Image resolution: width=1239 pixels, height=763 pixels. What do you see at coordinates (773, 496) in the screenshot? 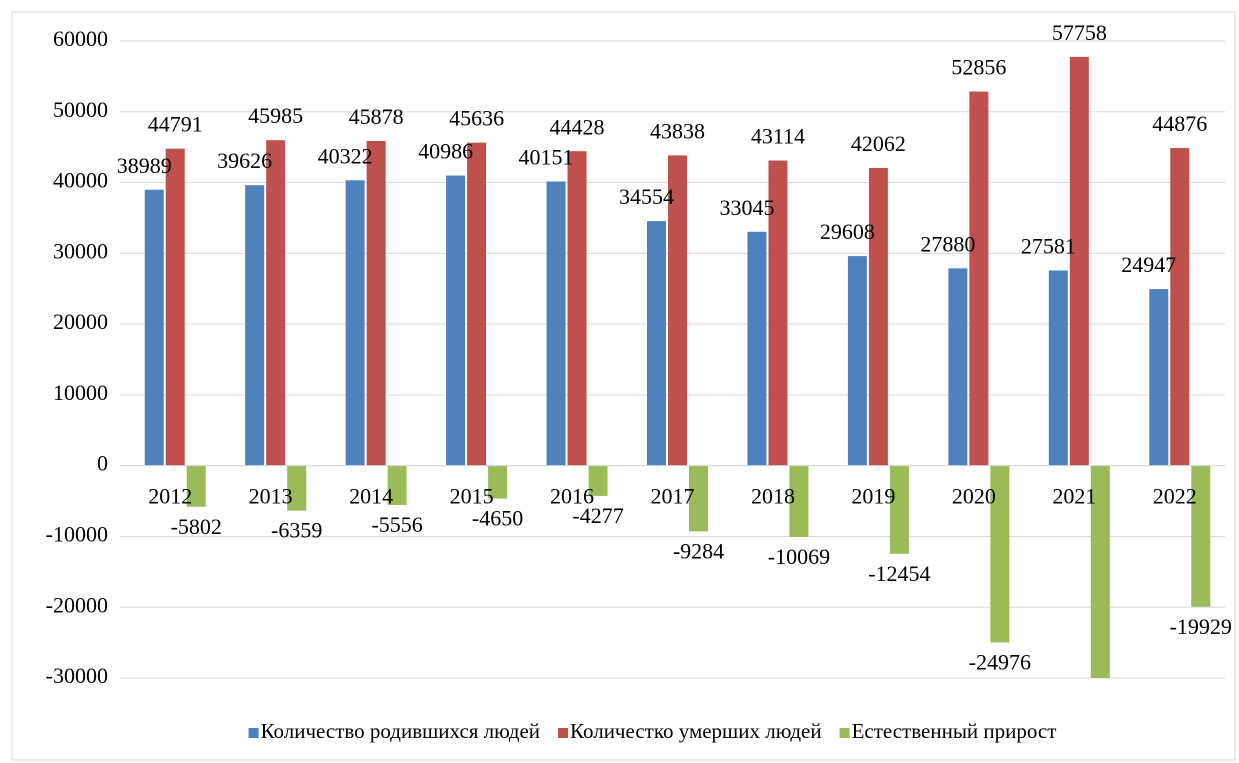
I see `x-tick-label: 2018` at bounding box center [773, 496].